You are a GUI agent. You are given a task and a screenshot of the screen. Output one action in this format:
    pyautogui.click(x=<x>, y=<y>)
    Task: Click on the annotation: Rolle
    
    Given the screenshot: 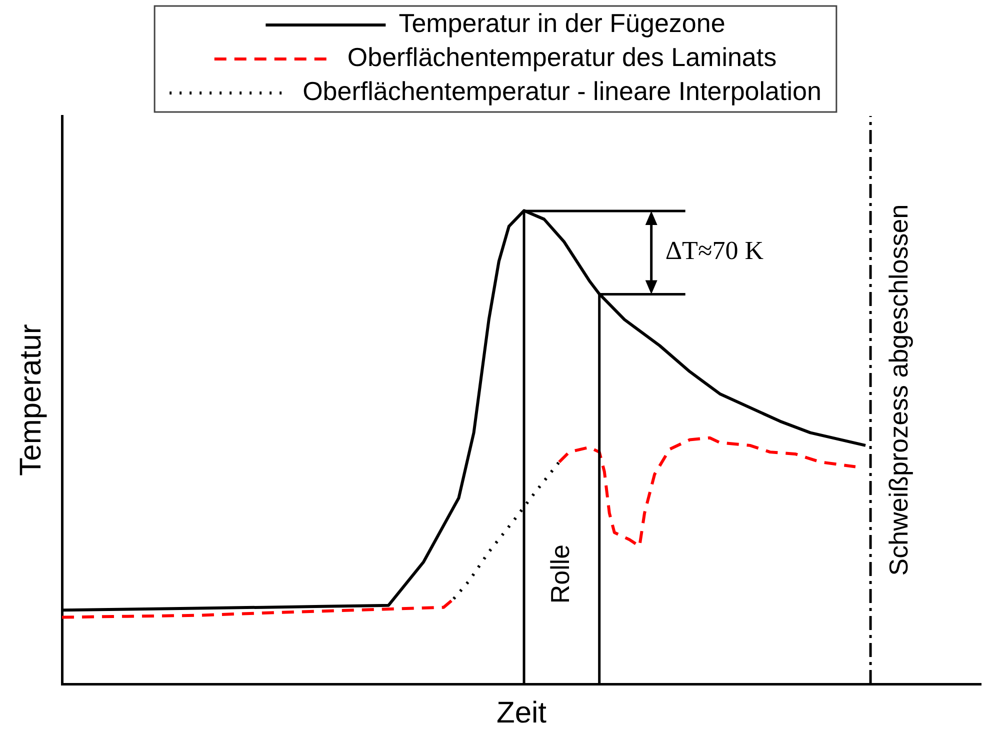 What is the action you would take?
    pyautogui.click(x=559, y=574)
    